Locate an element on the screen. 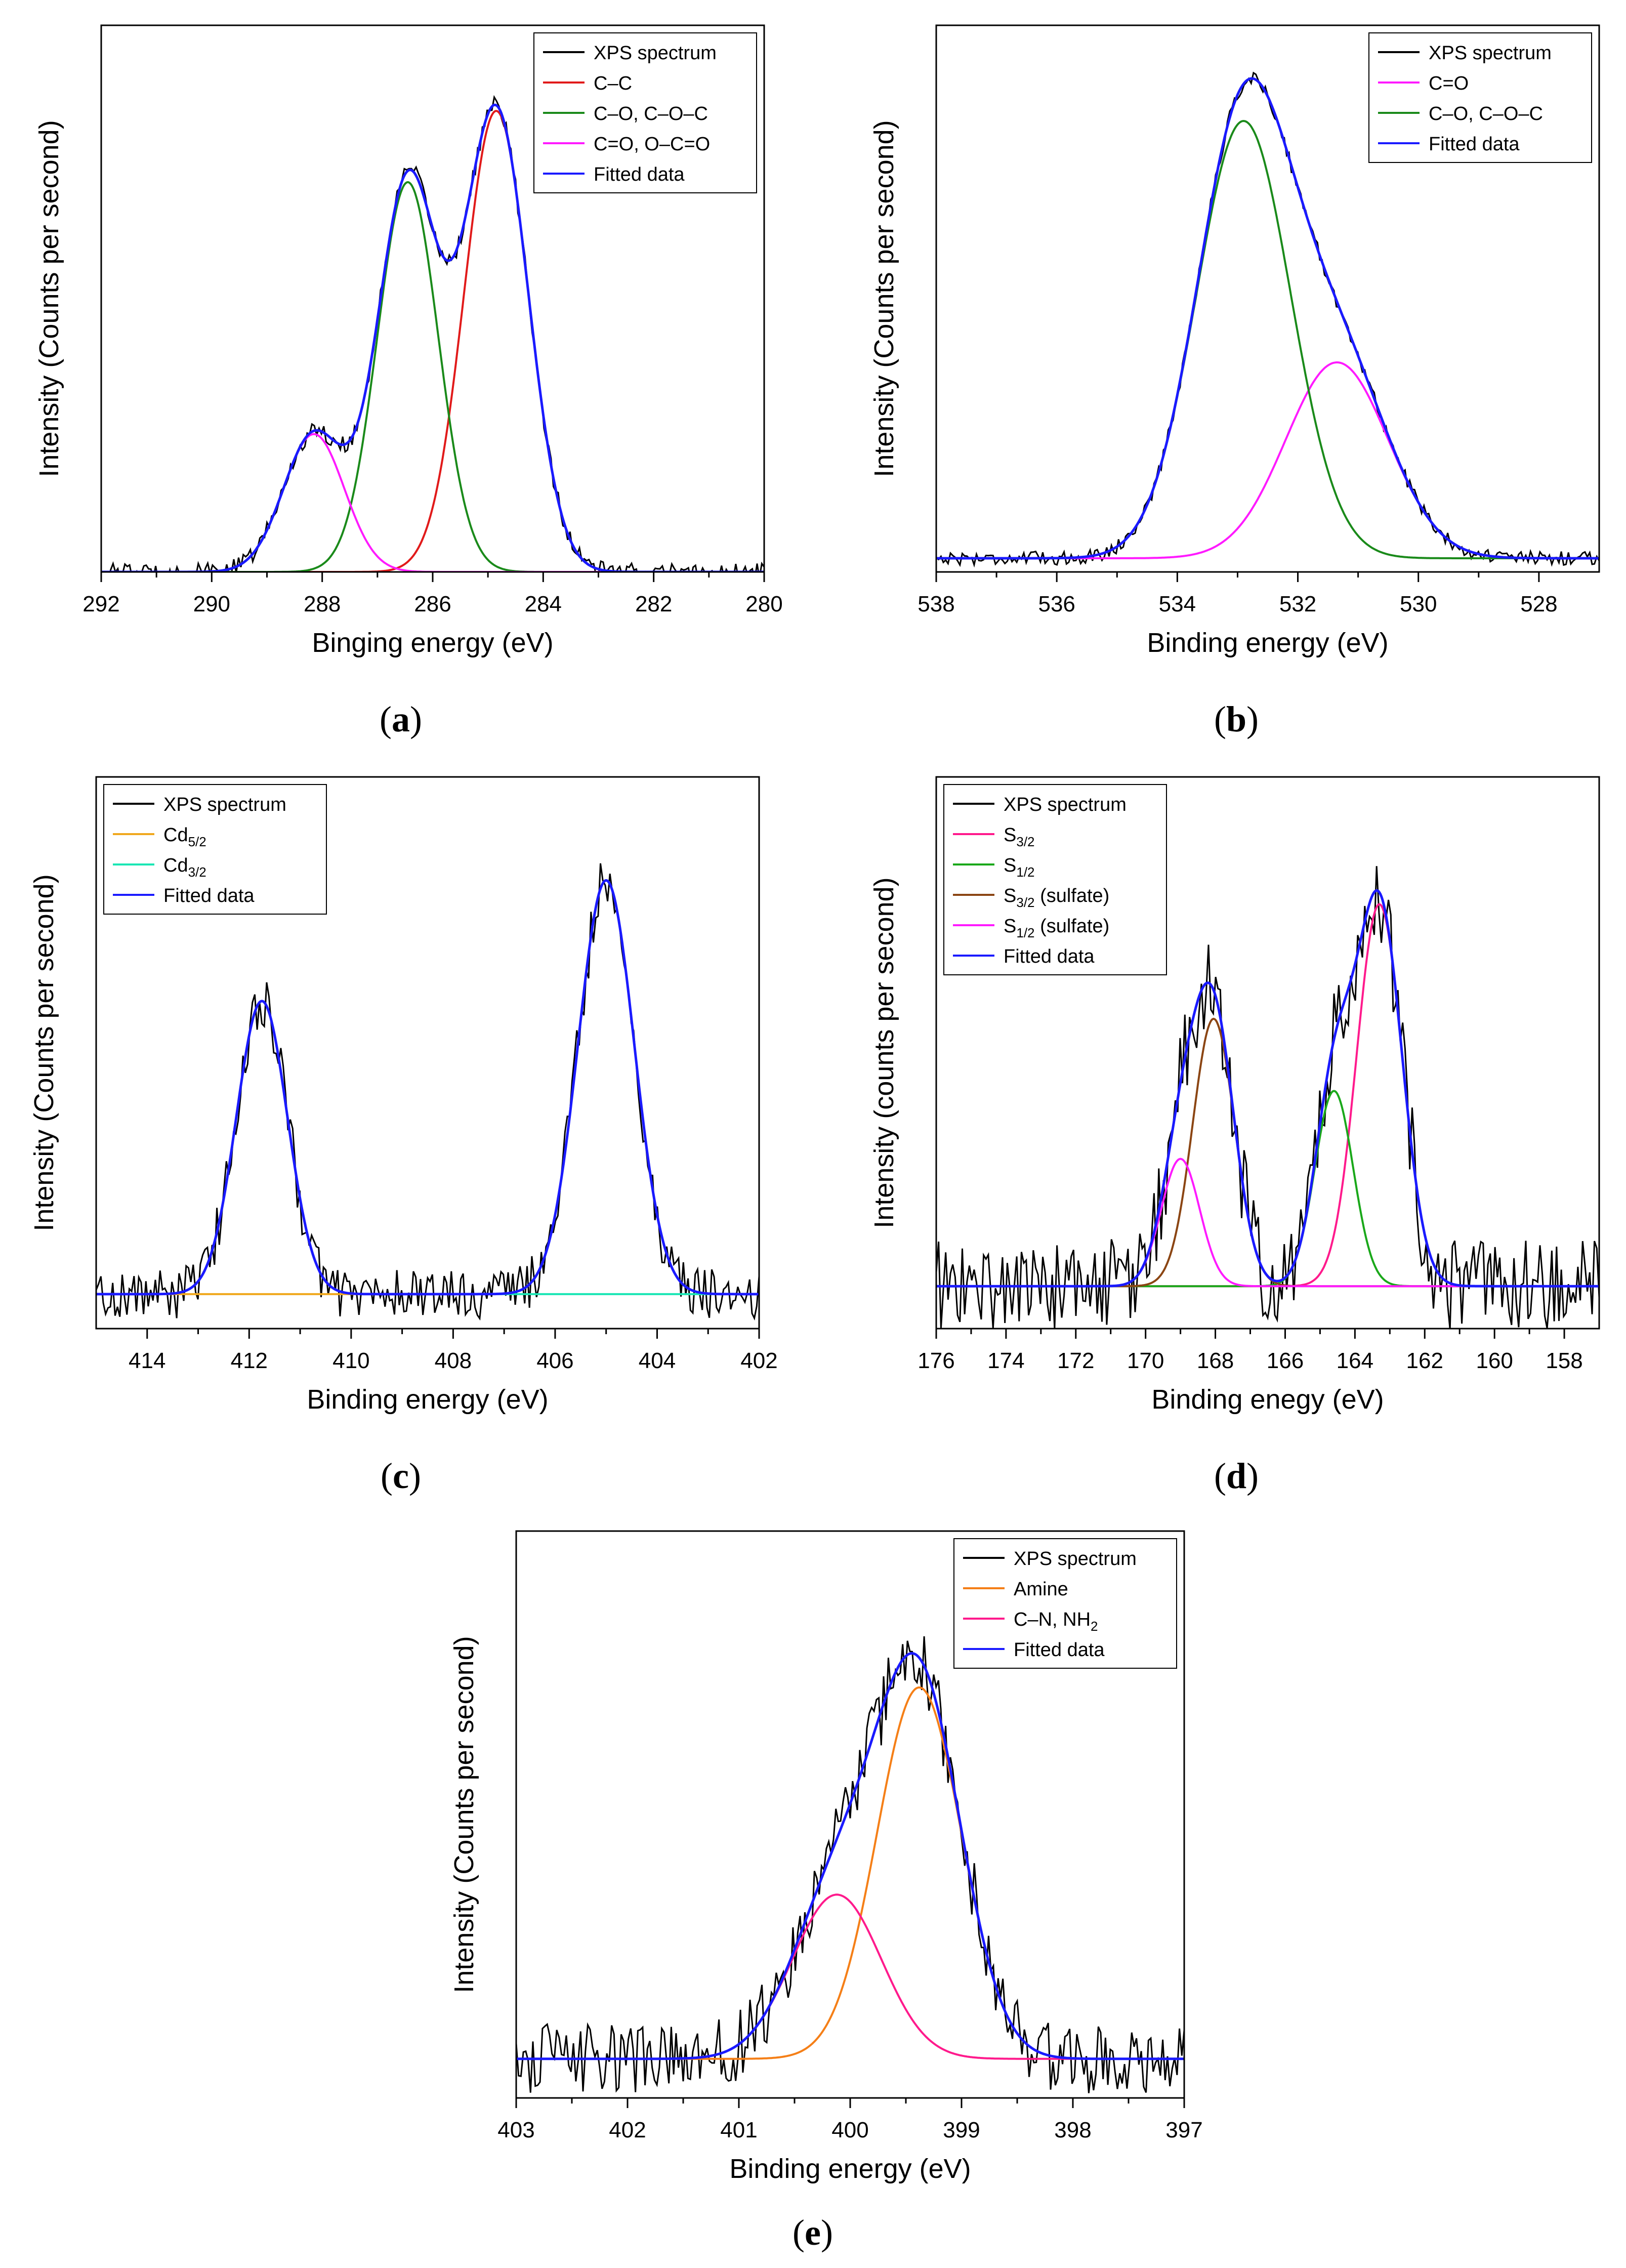 The image size is (1626, 2268). x-tick-label: 282 is located at coordinates (653, 604).